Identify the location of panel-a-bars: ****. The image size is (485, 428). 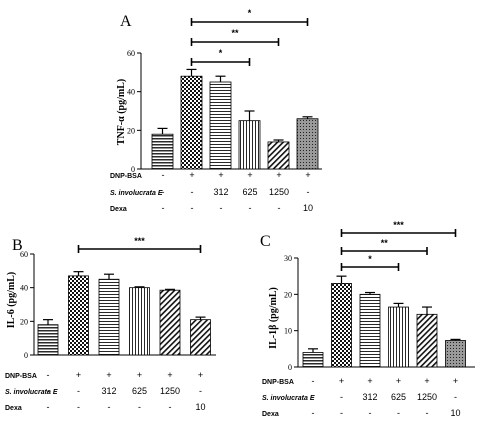
(235, 89).